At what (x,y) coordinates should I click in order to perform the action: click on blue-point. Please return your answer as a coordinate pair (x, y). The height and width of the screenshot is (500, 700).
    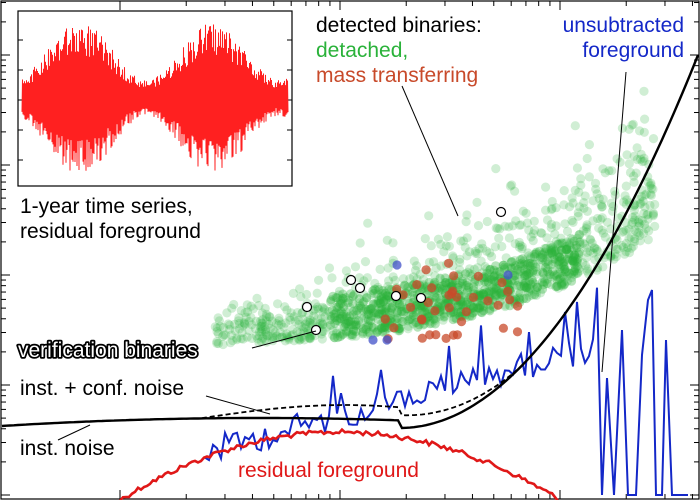
    Looking at the image, I should click on (387, 340).